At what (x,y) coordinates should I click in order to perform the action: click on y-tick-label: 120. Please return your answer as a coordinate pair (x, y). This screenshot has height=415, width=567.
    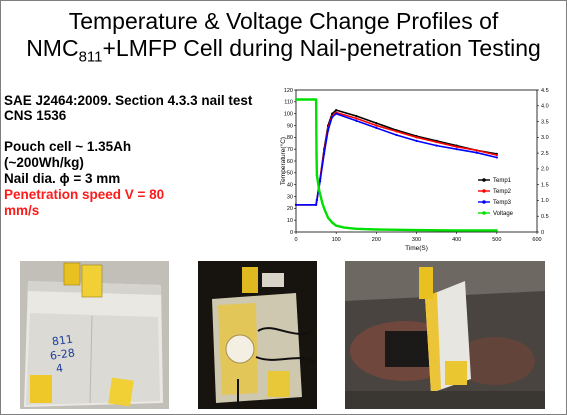
    Looking at the image, I should click on (288, 91).